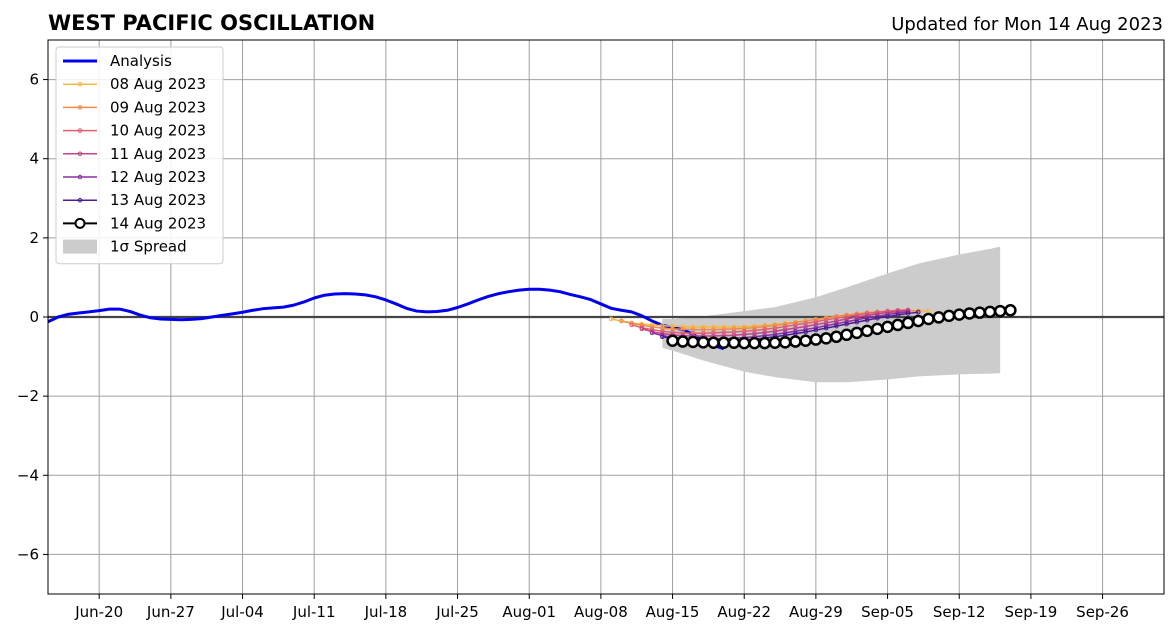  I want to click on chart-subtitle: Updated for Mon 14 Aug 2023, so click(1027, 24).